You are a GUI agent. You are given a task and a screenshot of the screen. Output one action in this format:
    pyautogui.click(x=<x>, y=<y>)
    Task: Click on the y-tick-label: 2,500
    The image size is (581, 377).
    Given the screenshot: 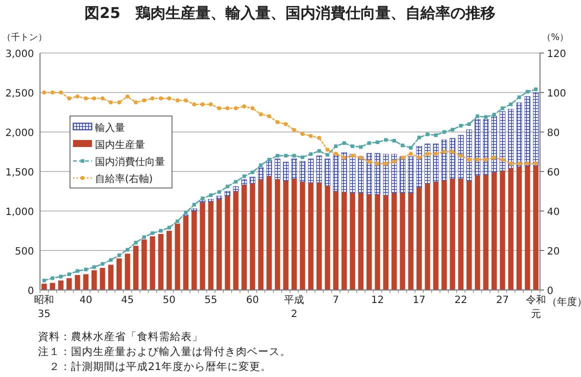 What is the action you would take?
    pyautogui.click(x=19, y=94)
    